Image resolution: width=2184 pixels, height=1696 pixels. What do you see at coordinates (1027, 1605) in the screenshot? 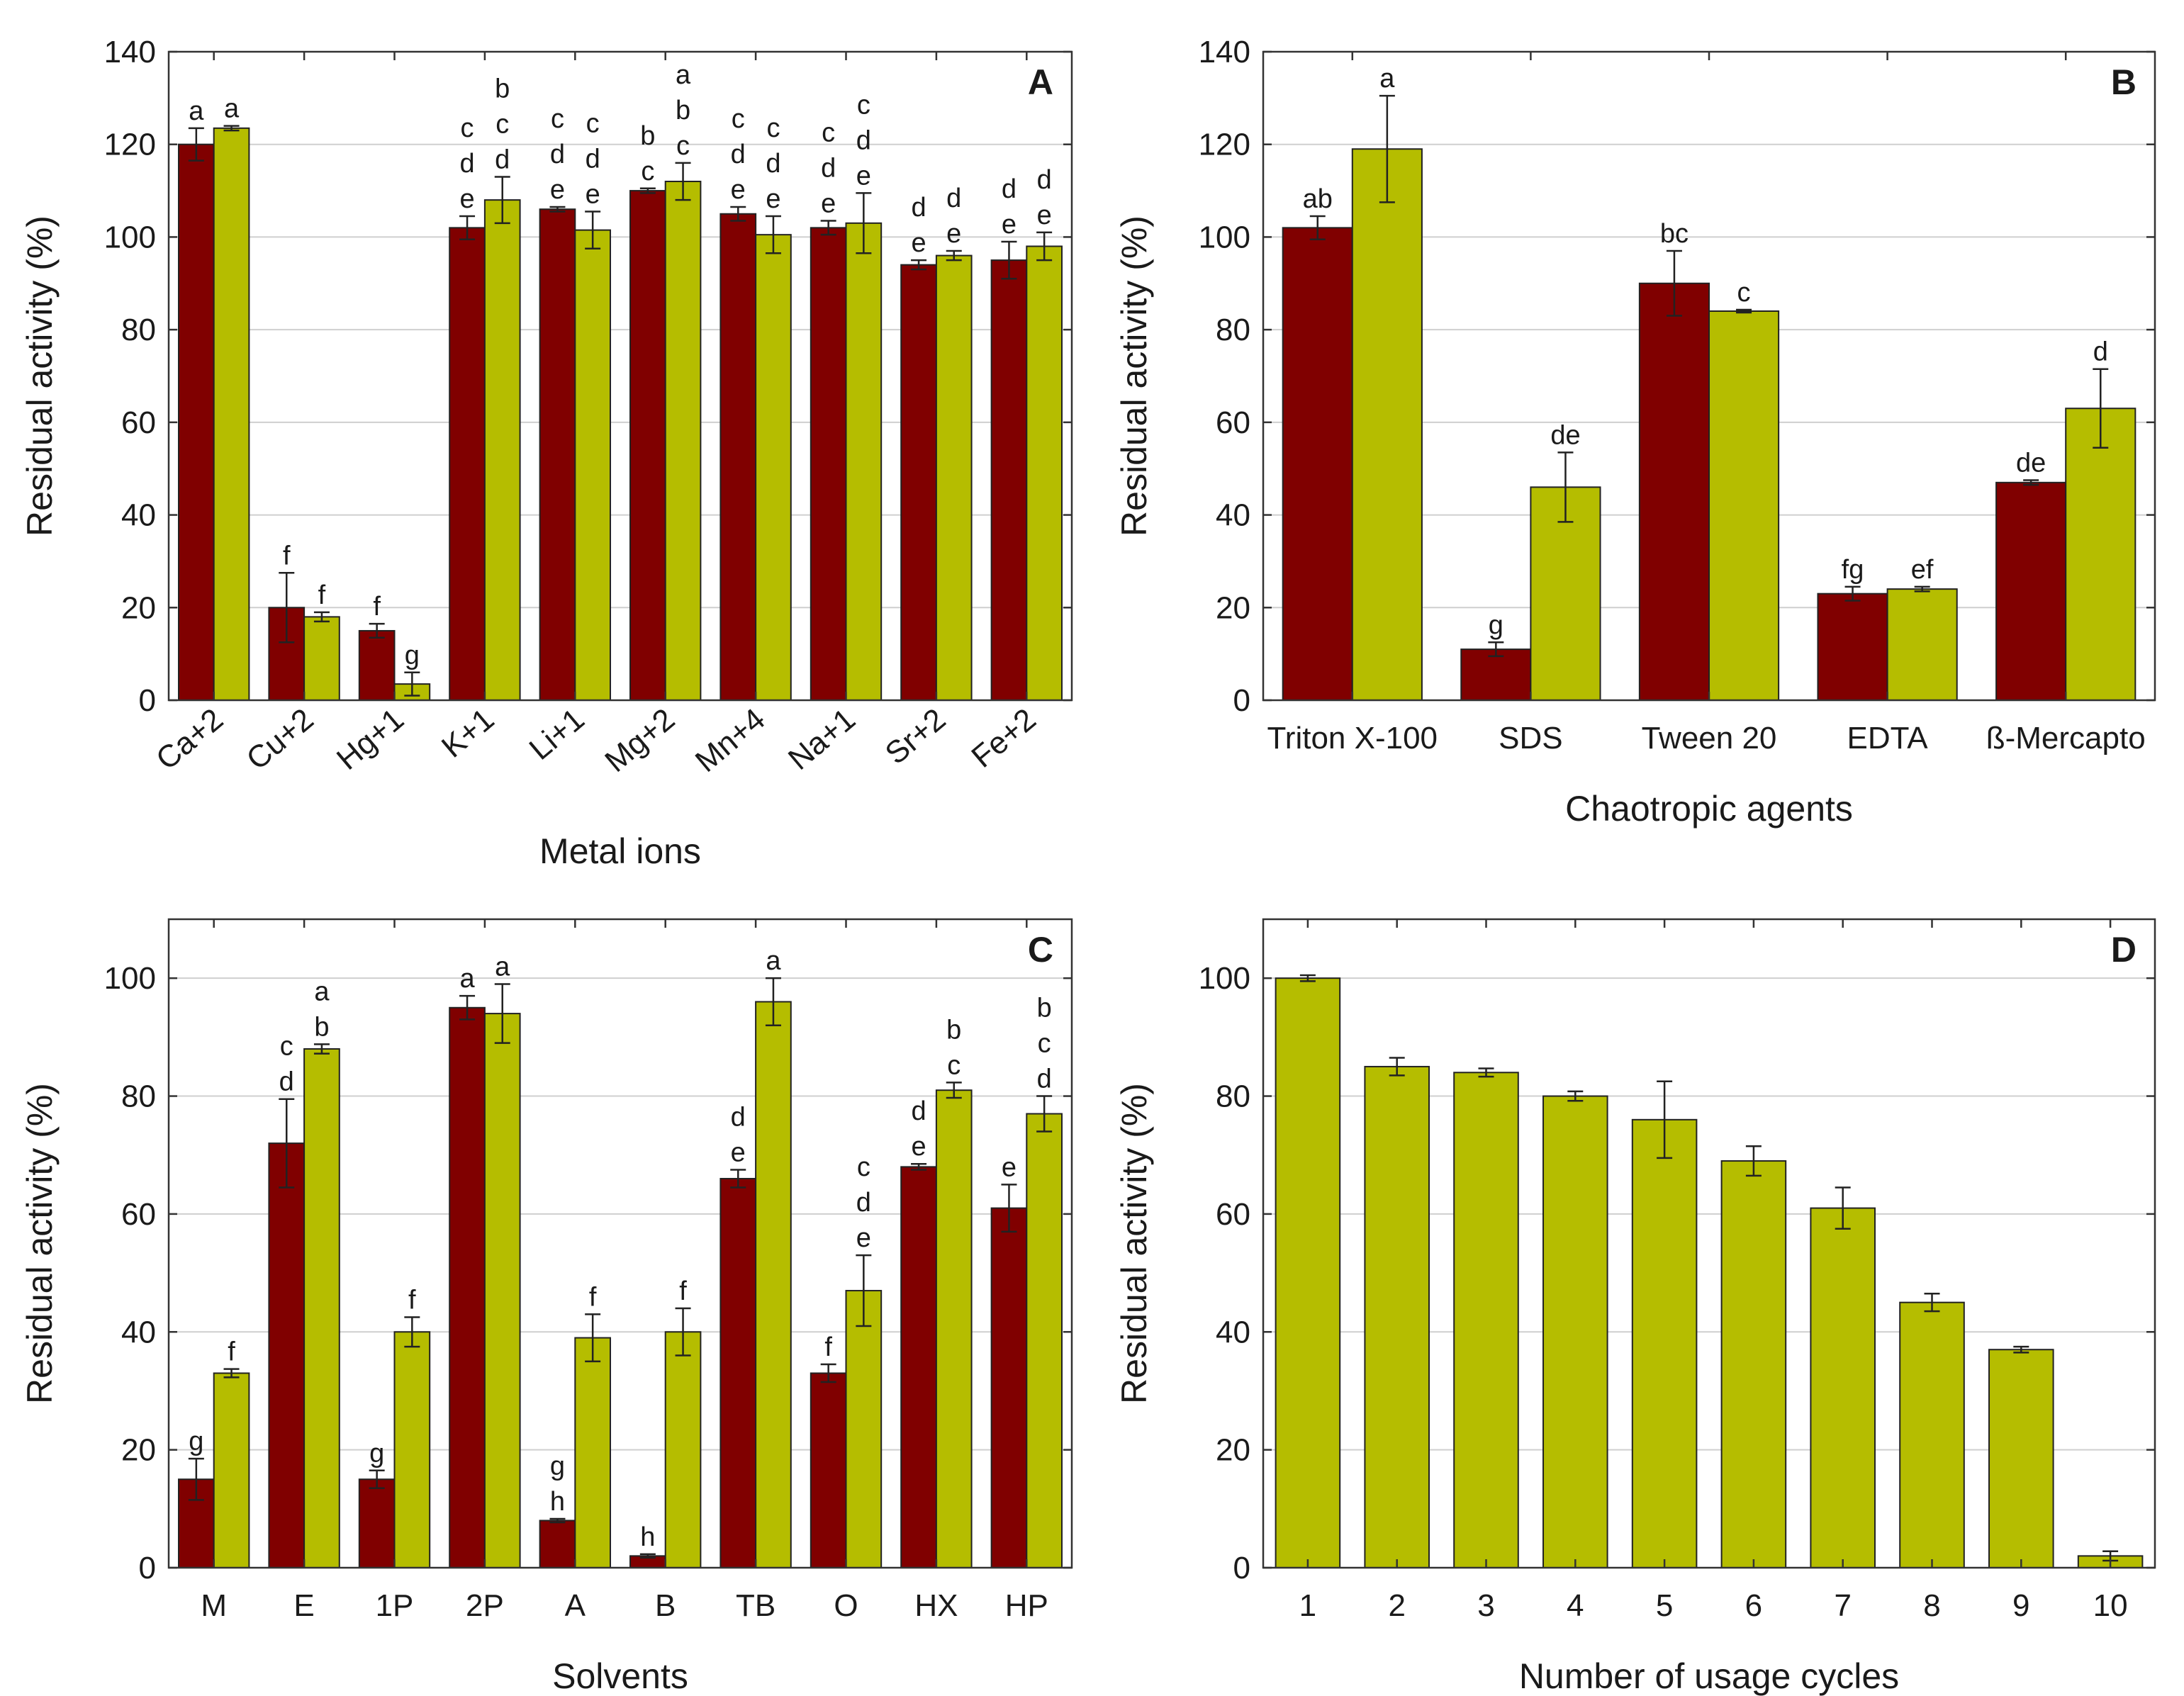
I see `x-tick-label: HP` at bounding box center [1027, 1605].